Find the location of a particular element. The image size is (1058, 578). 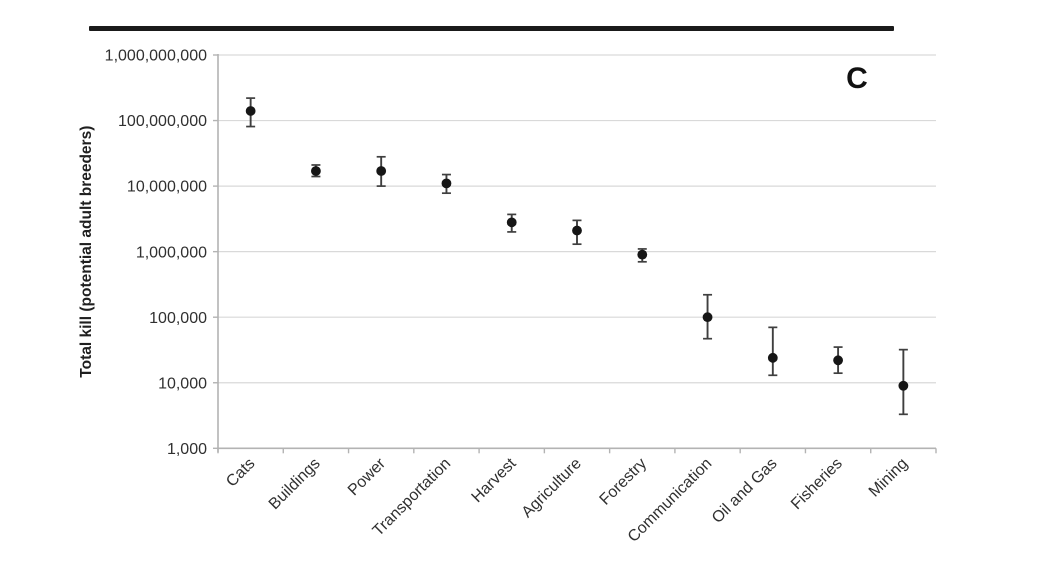

y-tick-label: 1,000,000 is located at coordinates (171, 252).